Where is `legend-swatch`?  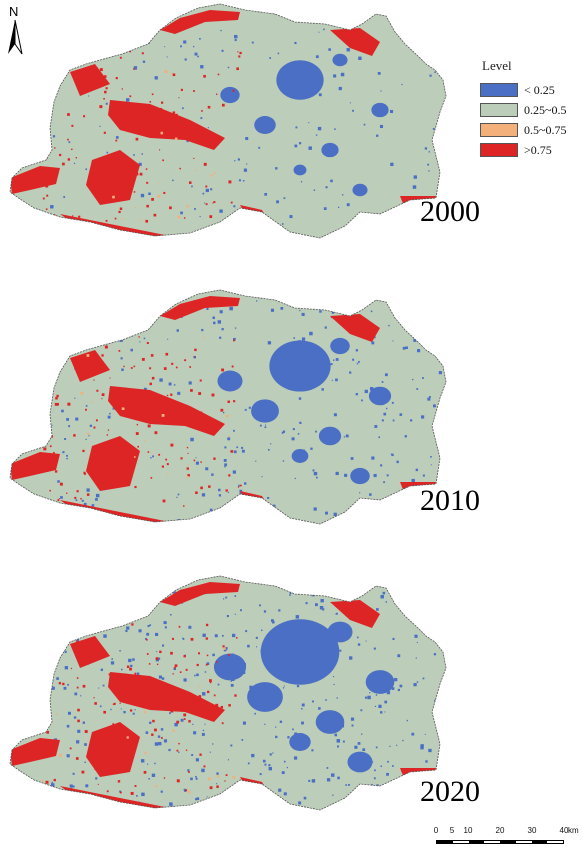
legend-swatch is located at coordinates (499, 110).